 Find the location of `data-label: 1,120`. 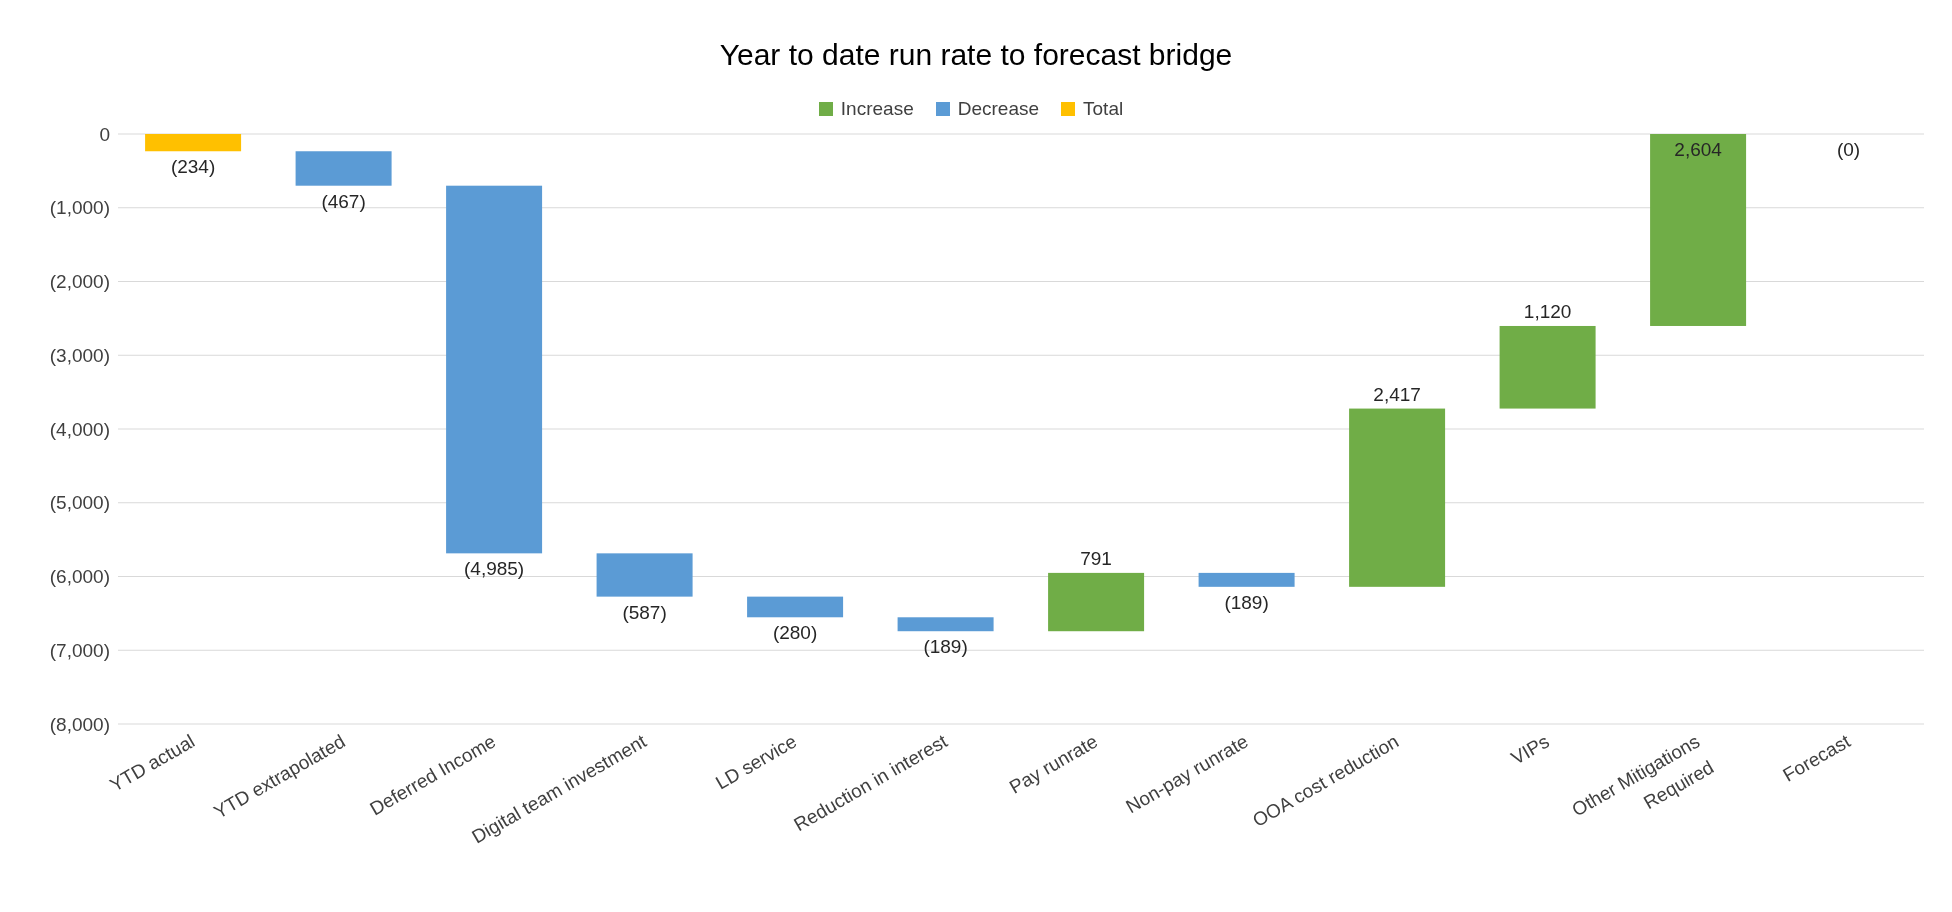

data-label: 1,120 is located at coordinates (1547, 311).